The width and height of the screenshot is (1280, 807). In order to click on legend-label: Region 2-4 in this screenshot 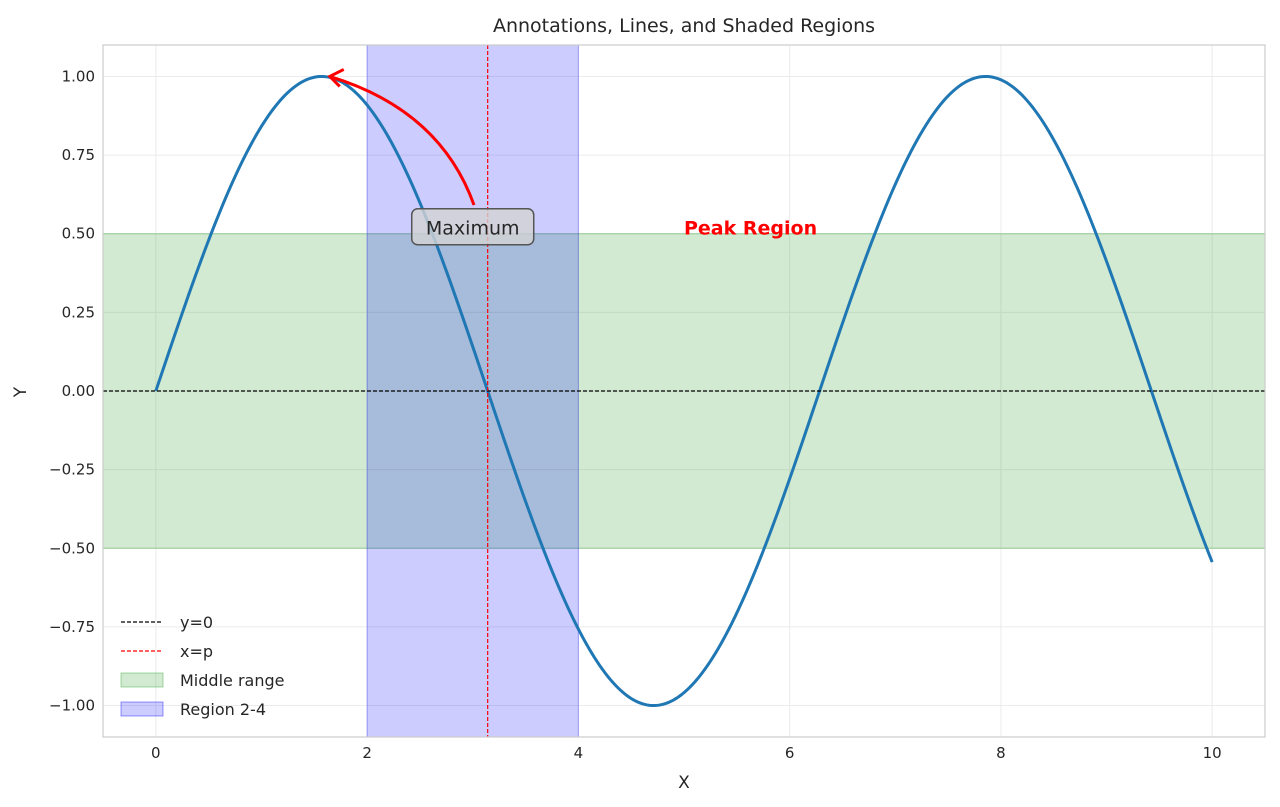, I will do `click(223, 709)`.